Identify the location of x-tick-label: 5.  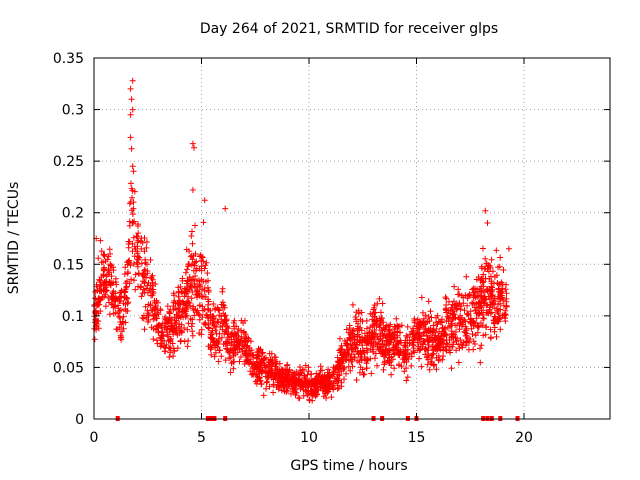
(201, 438).